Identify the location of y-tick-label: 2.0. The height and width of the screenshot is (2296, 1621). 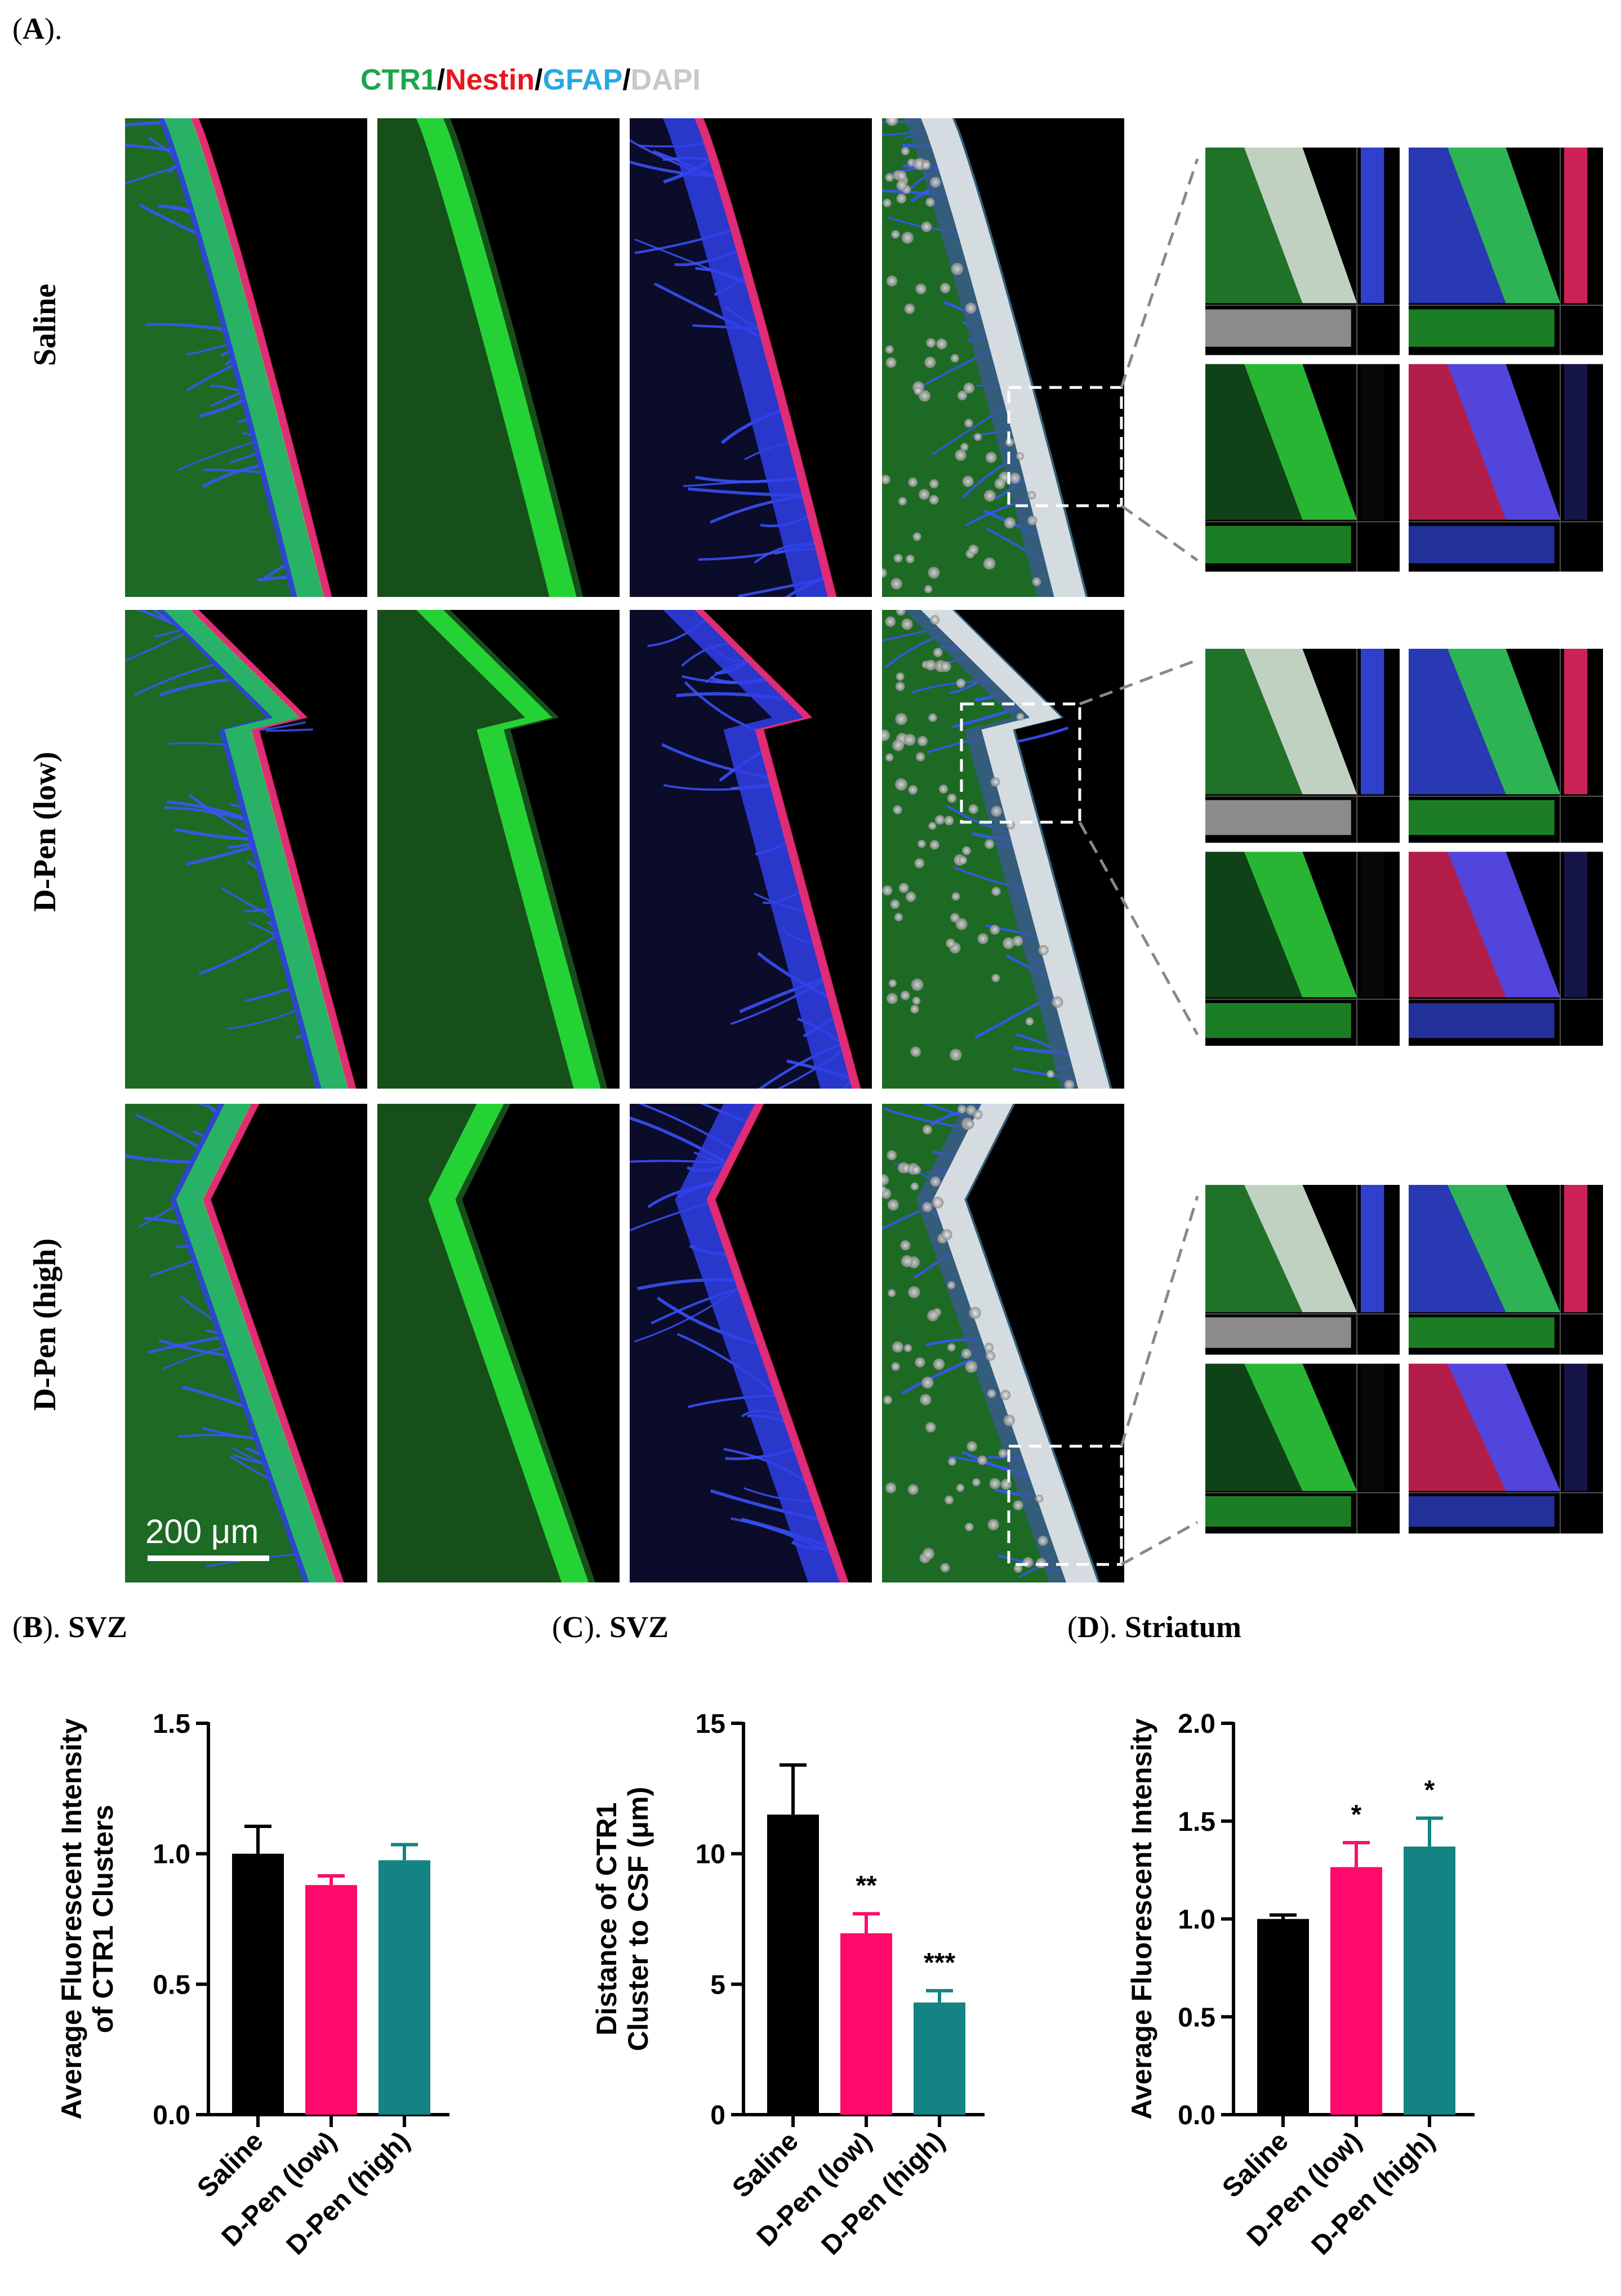
(1197, 1724).